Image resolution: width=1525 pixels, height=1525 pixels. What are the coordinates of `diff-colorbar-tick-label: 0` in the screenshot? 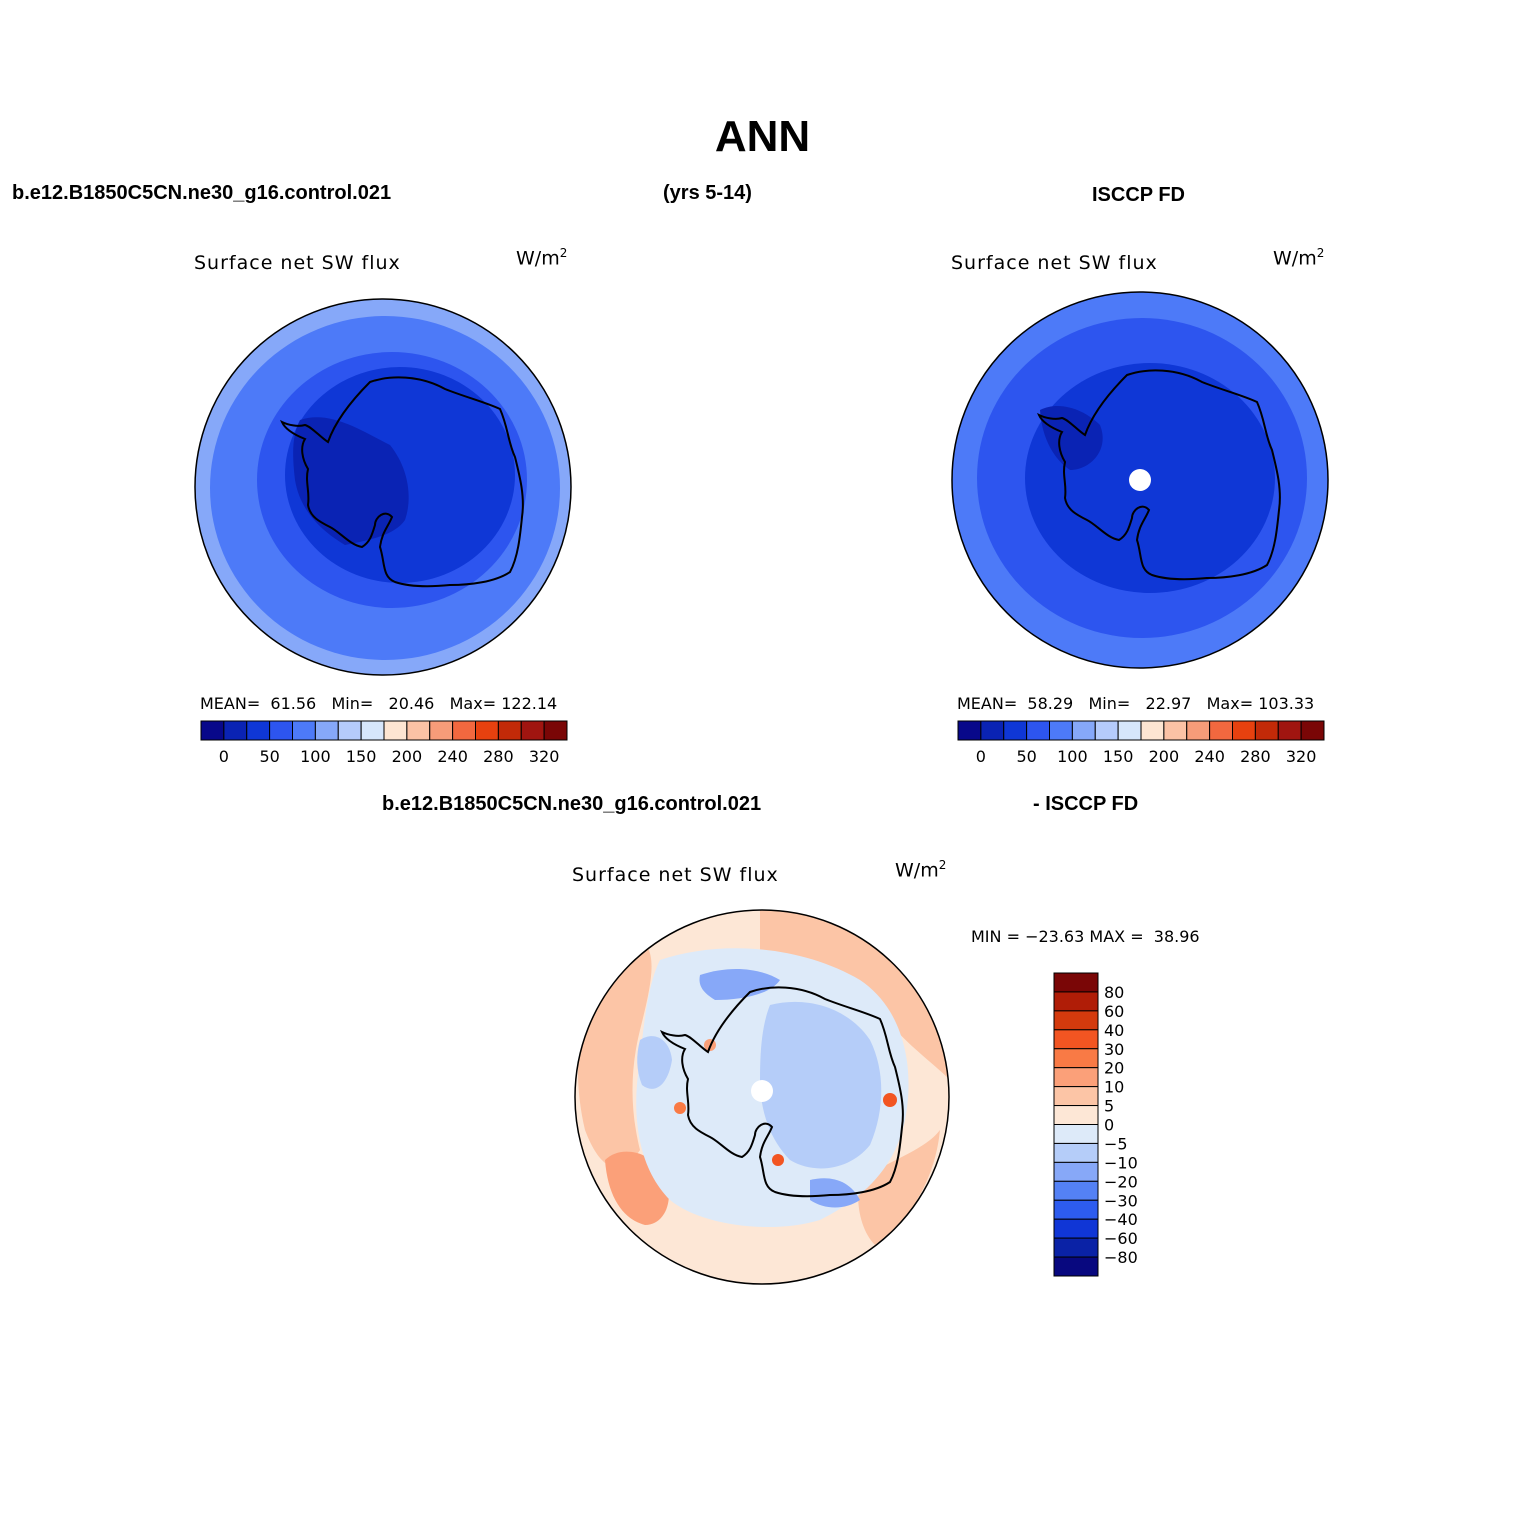 It's located at (1109, 1125).